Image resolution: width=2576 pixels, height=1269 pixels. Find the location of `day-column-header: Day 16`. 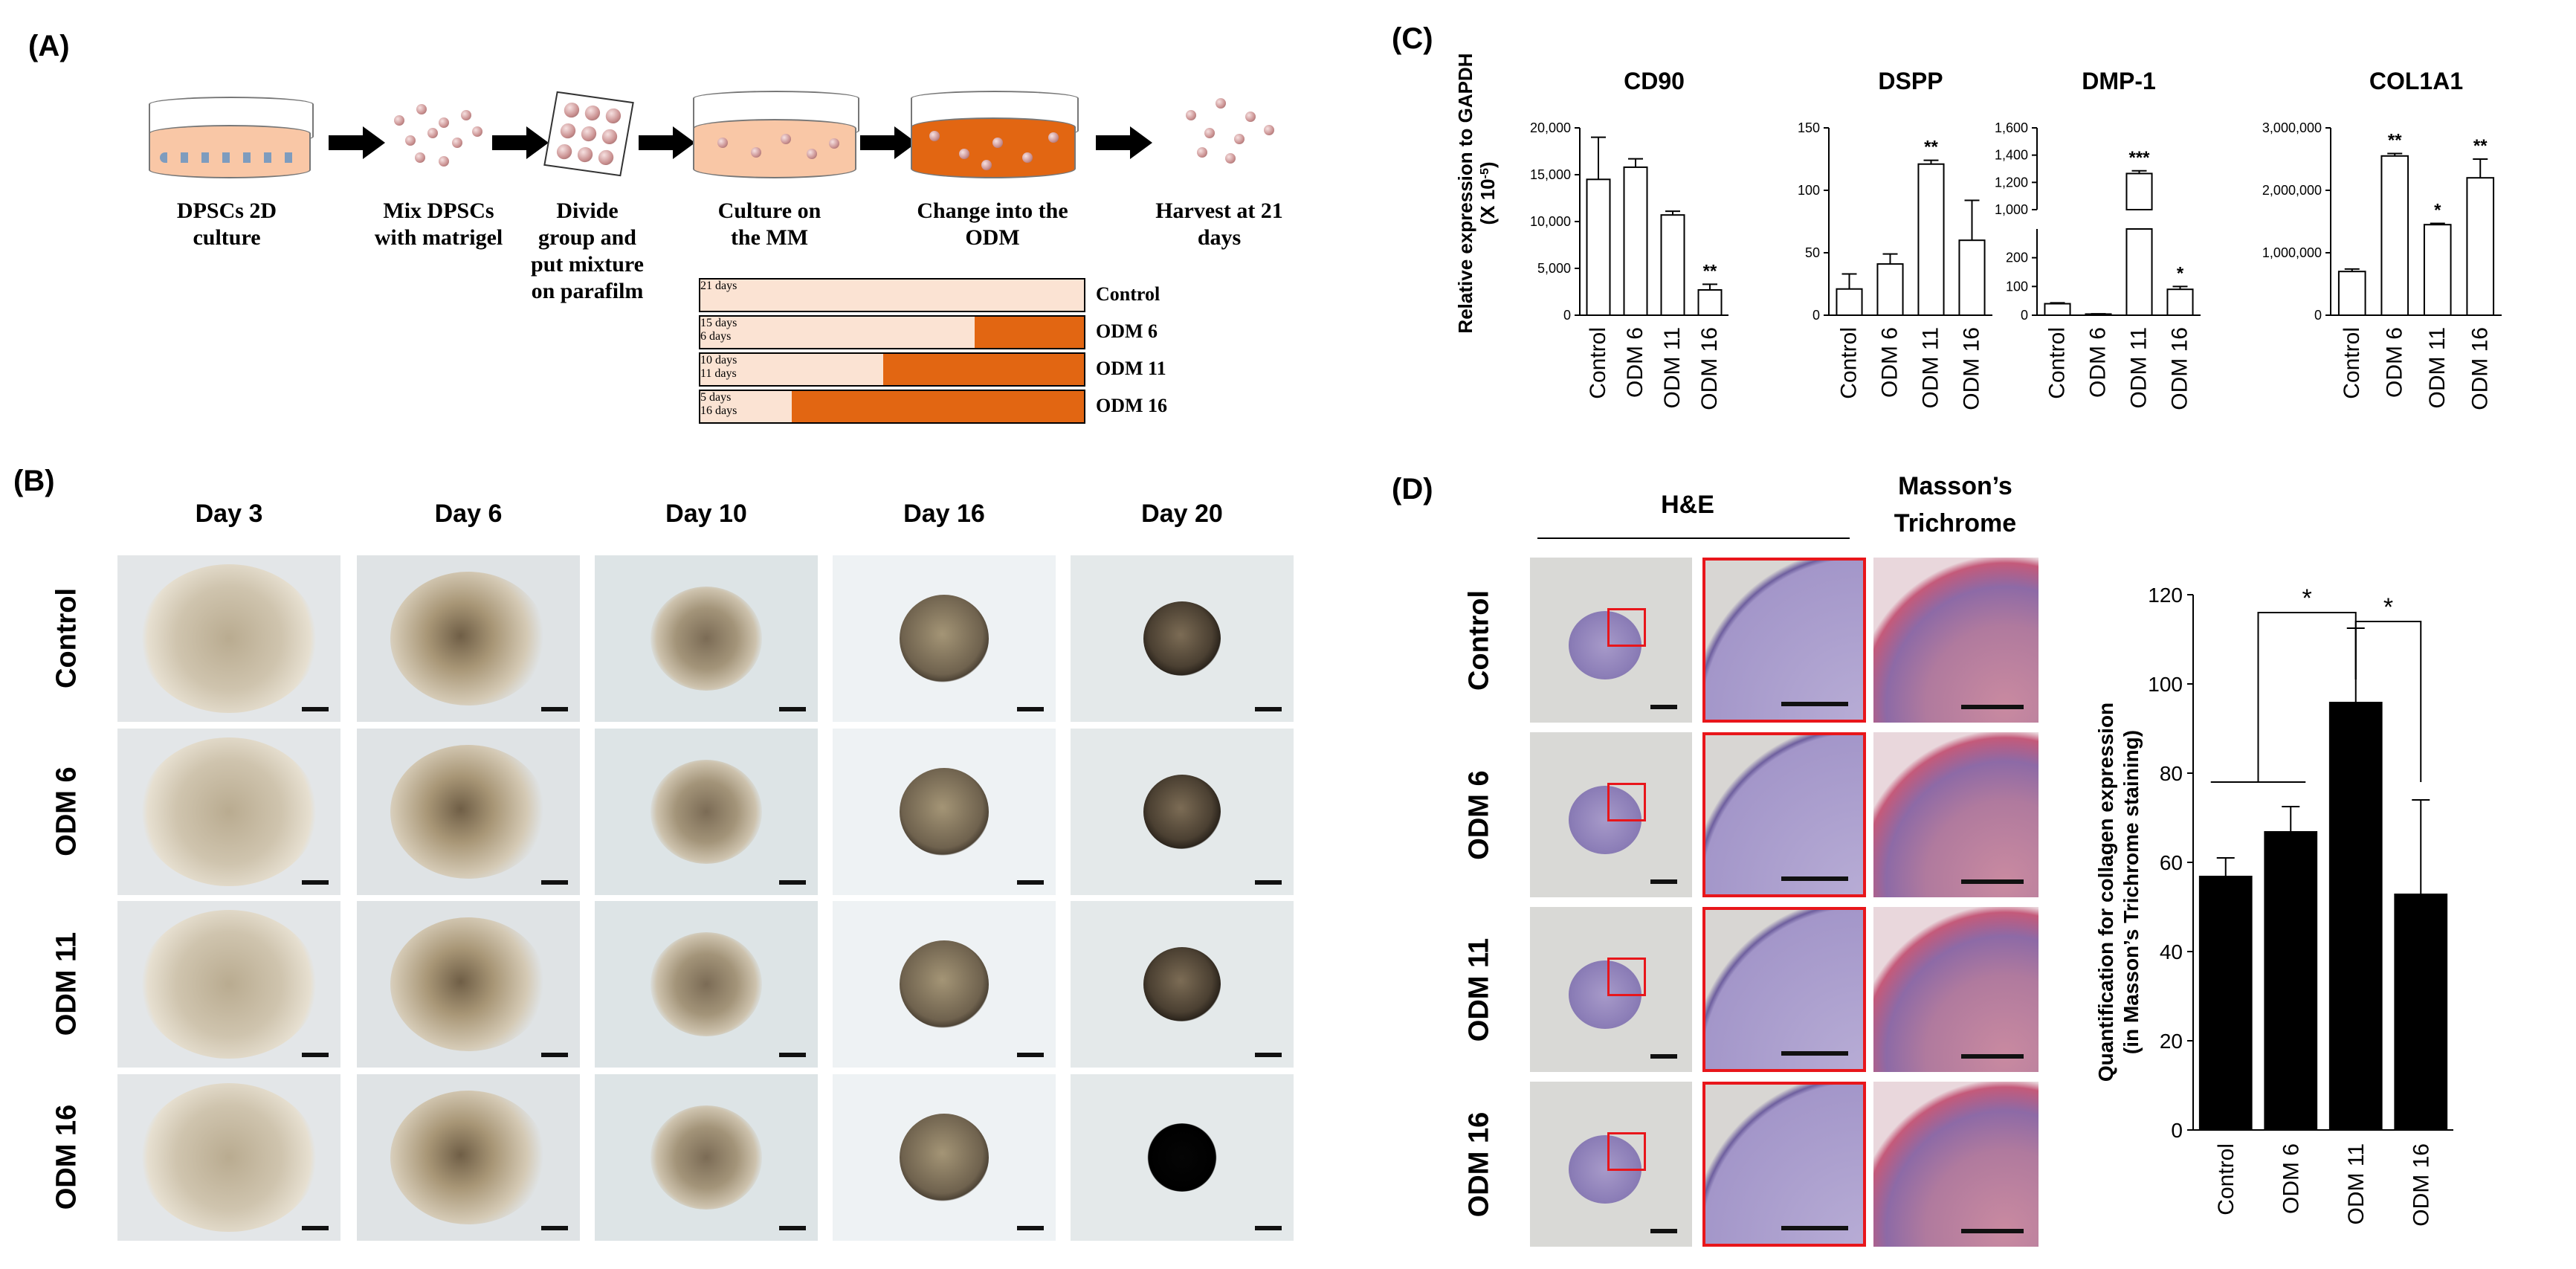

day-column-header: Day 16 is located at coordinates (944, 514).